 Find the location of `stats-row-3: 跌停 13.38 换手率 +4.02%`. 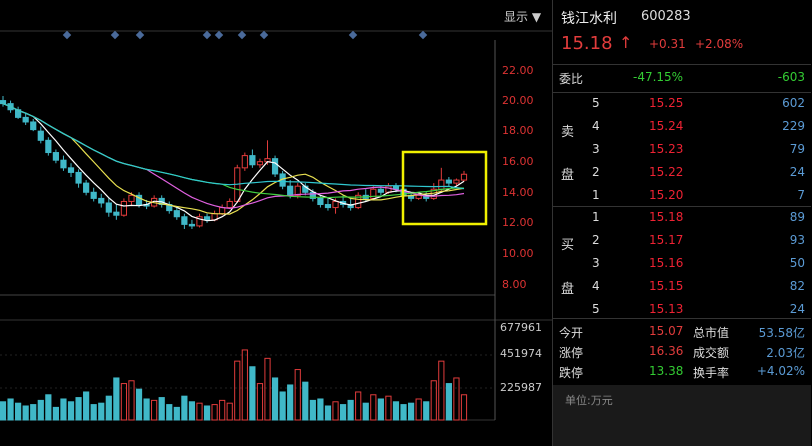

stats-row-3: 跌停 13.38 换手率 +4.02% is located at coordinates (682, 375).